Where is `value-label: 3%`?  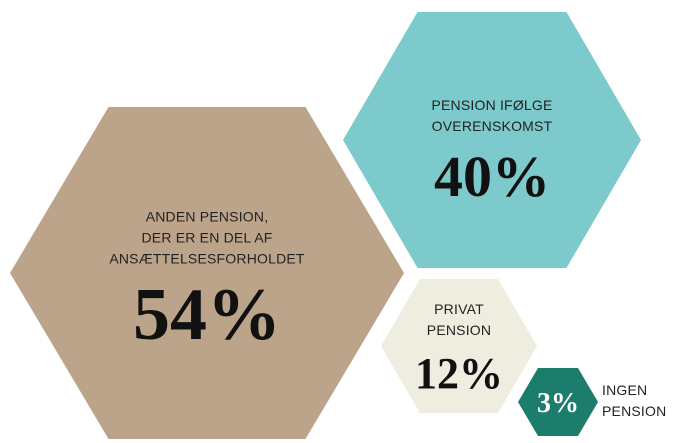 value-label: 3% is located at coordinates (558, 403).